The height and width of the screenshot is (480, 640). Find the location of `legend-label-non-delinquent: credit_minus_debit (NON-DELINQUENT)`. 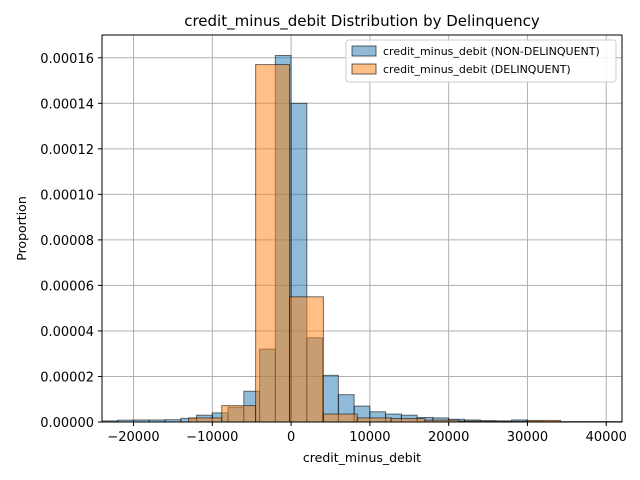

legend-label-non-delinquent: credit_minus_debit (NON-DELINQUENT) is located at coordinates (491, 51).